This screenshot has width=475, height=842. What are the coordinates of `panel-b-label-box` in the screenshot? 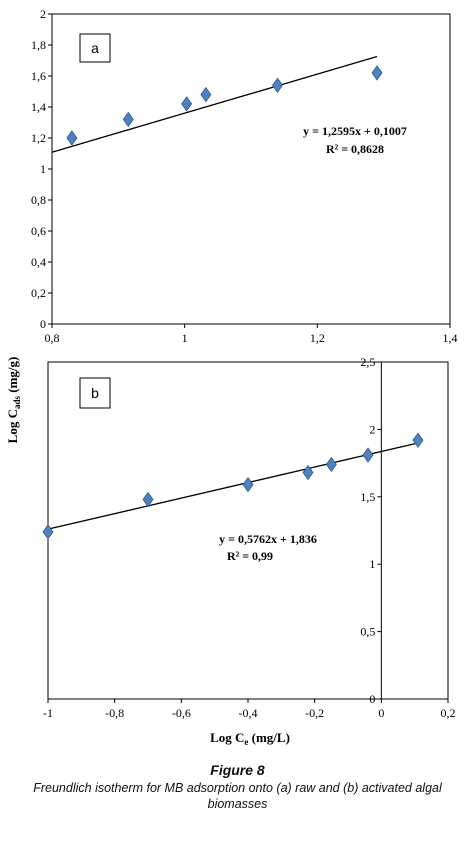 It's located at (95, 393).